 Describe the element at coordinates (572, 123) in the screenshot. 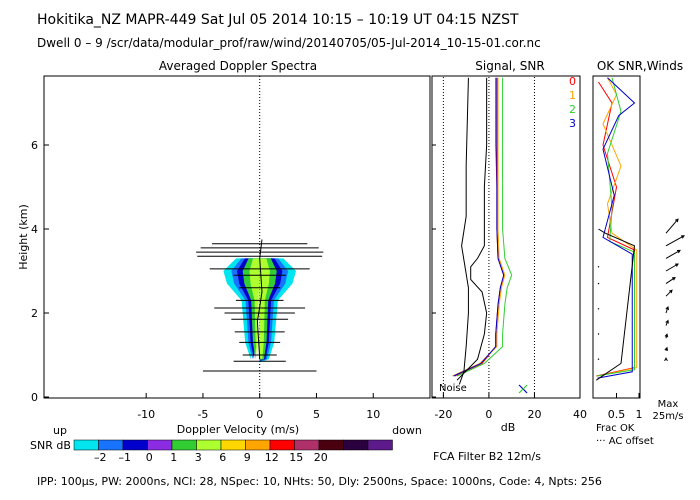

I see `ok-legend-3: 3` at that location.